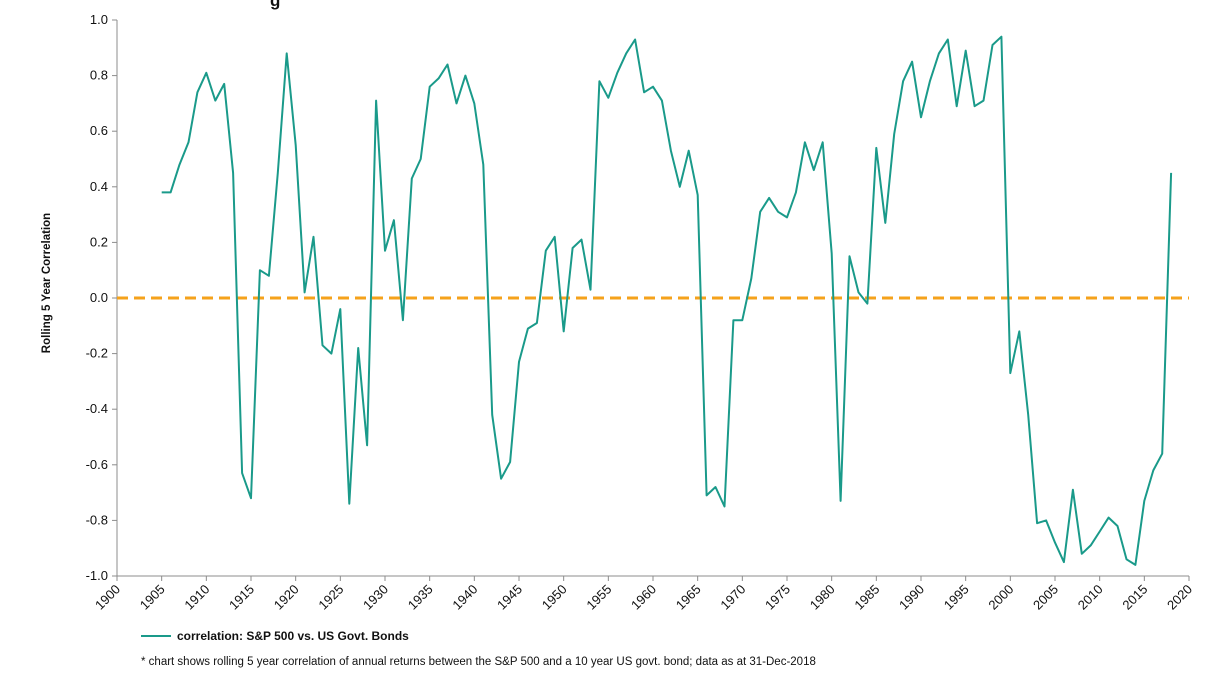  I want to click on x-tick-label: 1915, so click(241, 597).